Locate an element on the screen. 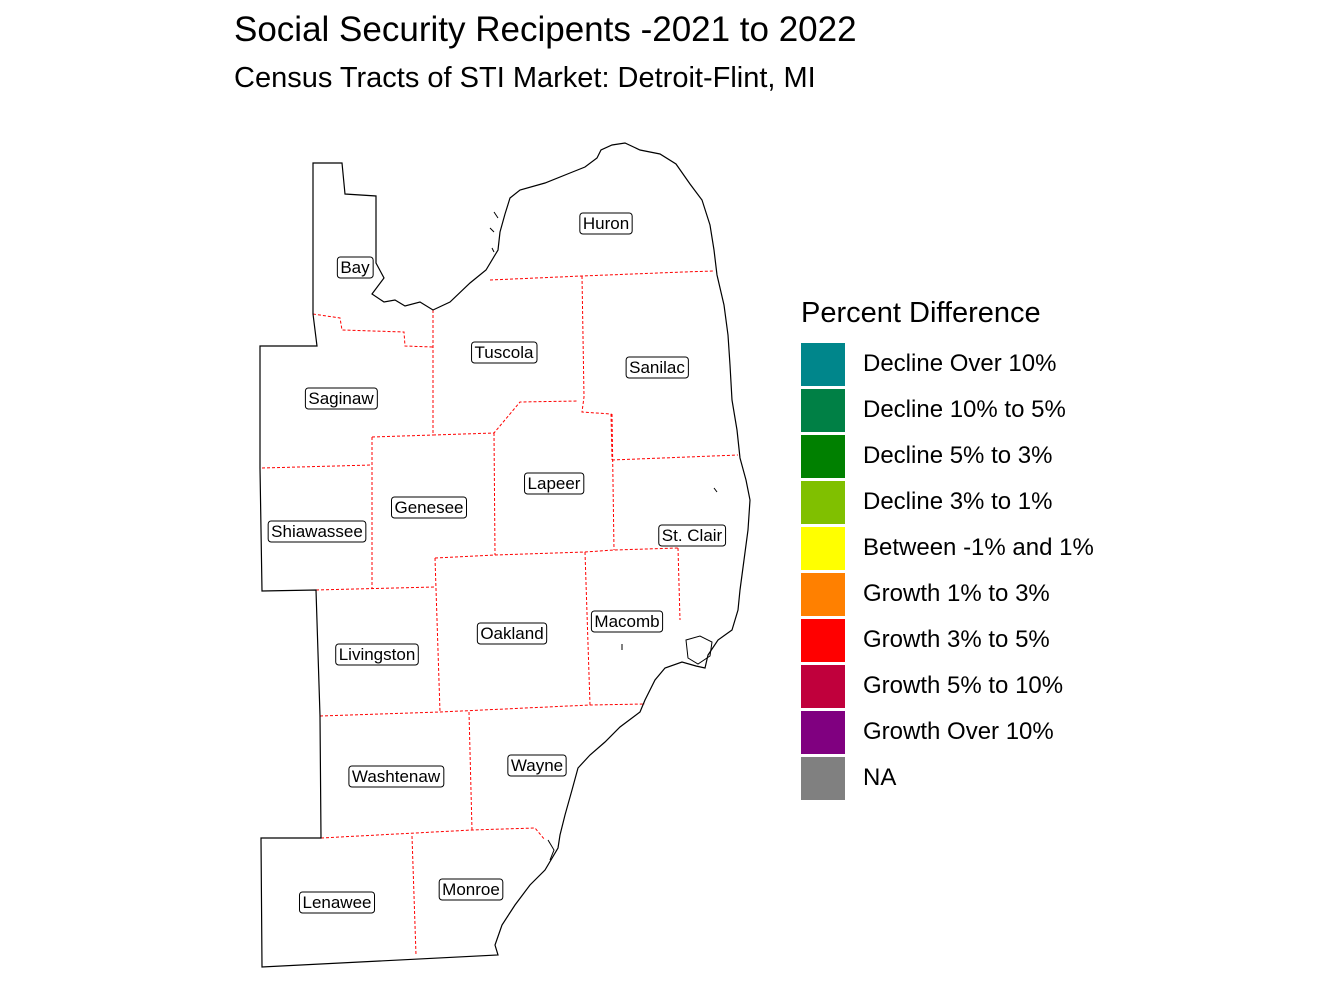 This screenshot has height=1008, width=1344. legend-label: Between -1% and 1% is located at coordinates (978, 547).